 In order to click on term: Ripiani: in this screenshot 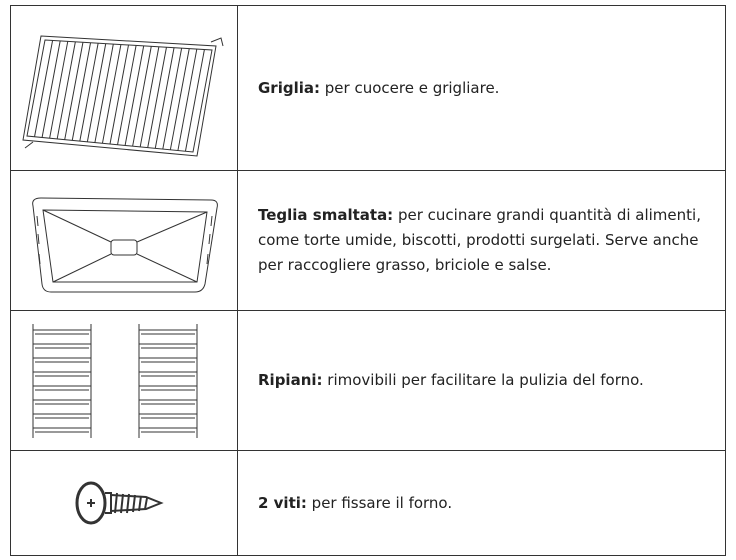, I will do `click(290, 380)`.